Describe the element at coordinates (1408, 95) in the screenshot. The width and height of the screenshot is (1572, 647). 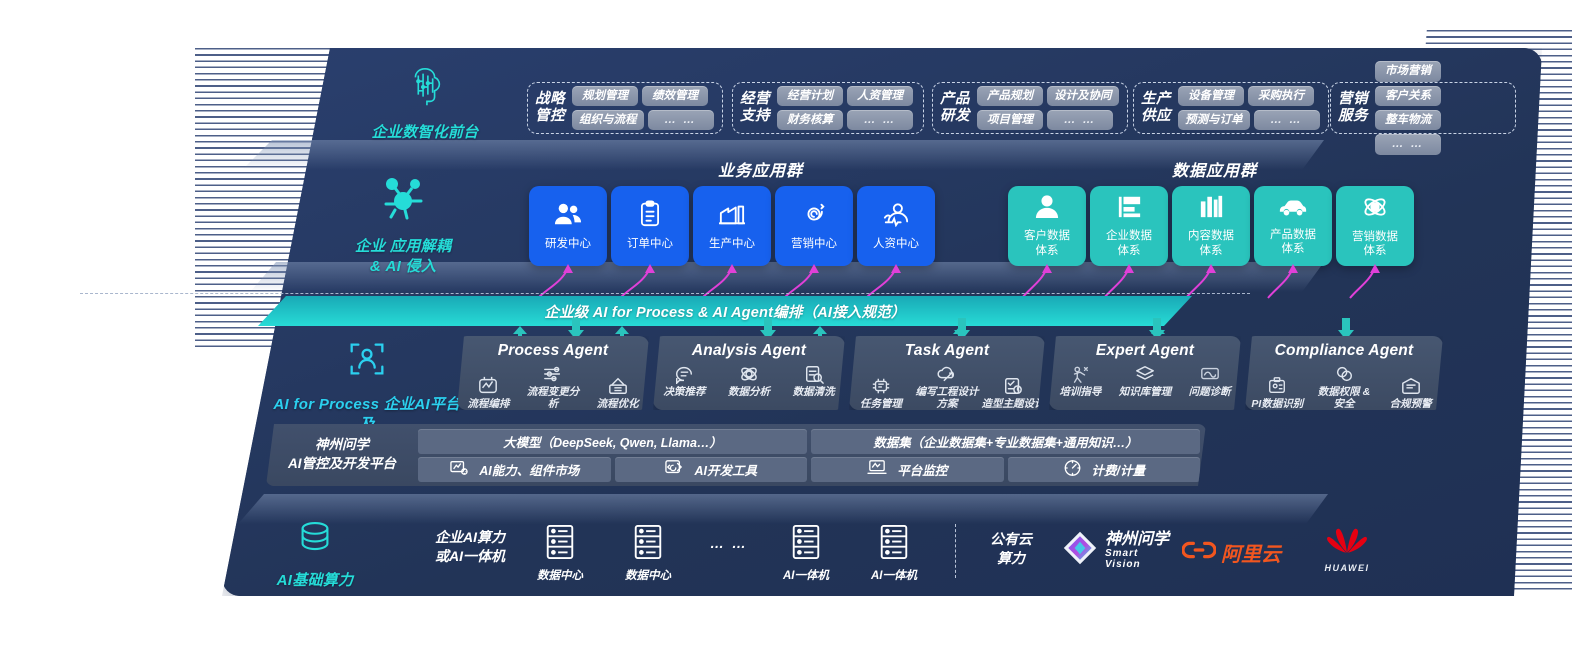
I see `domain-chip: 客户关系` at that location.